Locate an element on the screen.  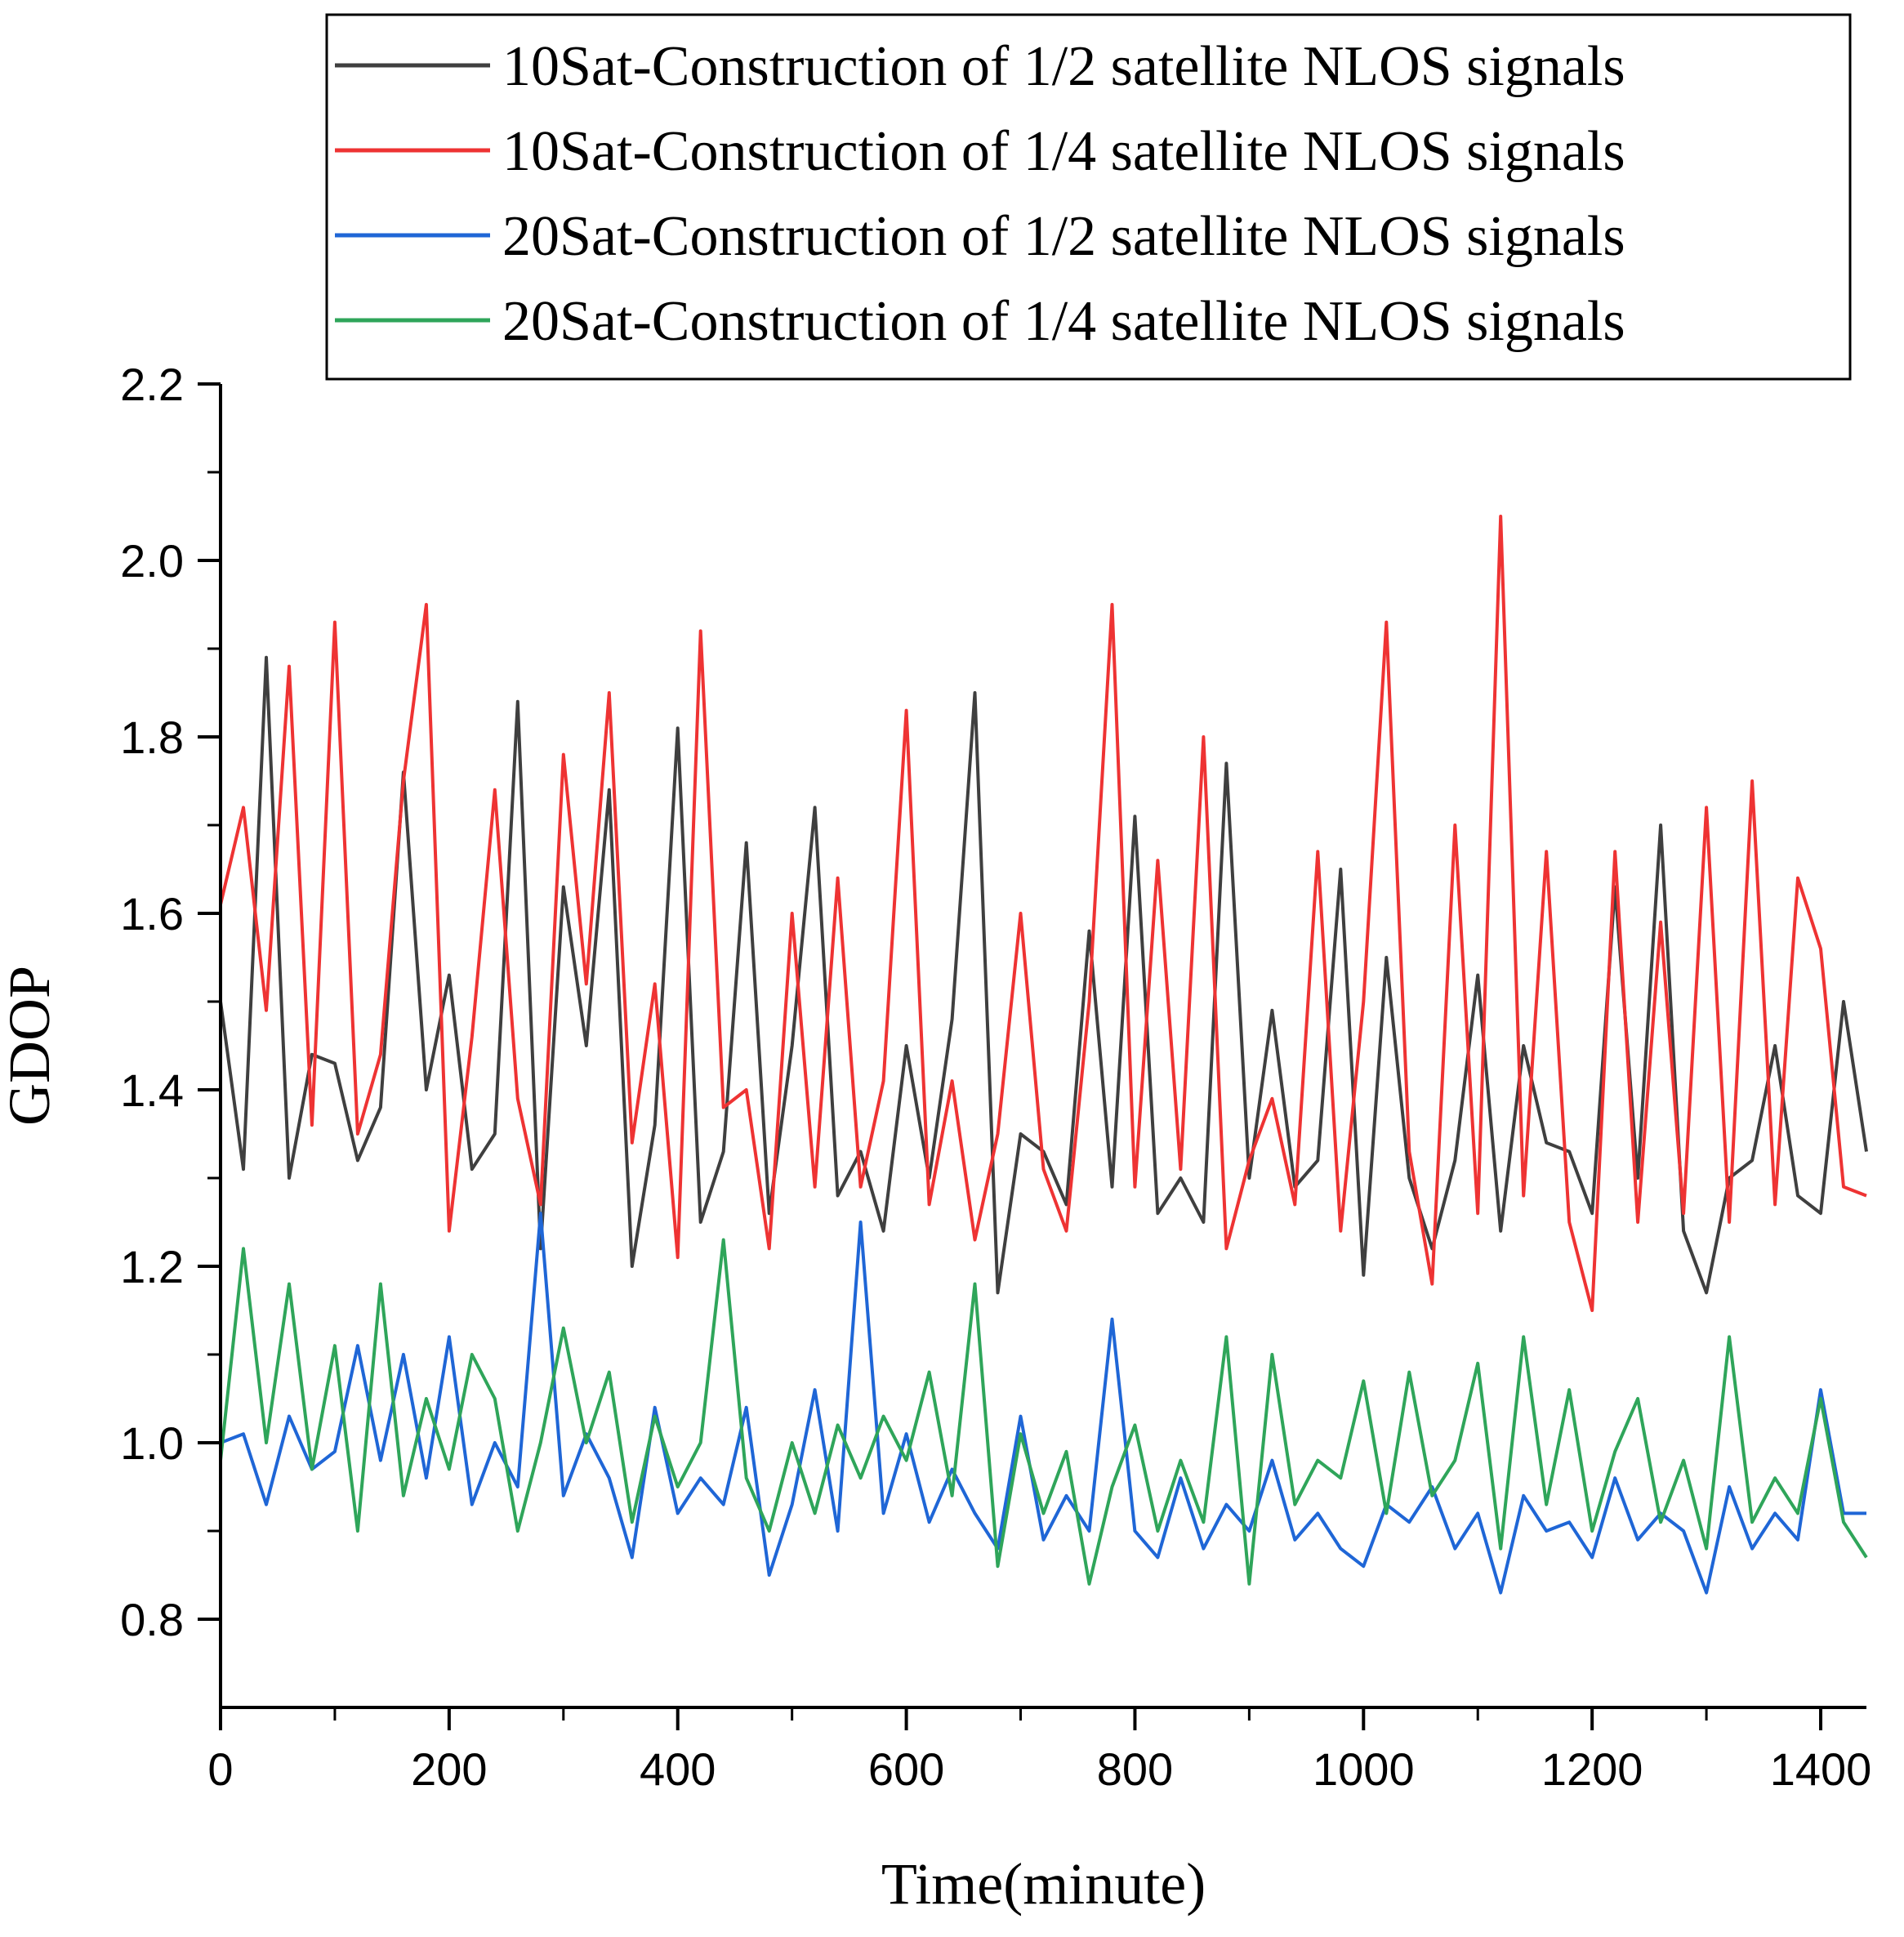
x-tick-label: 600 is located at coordinates (906, 1769).